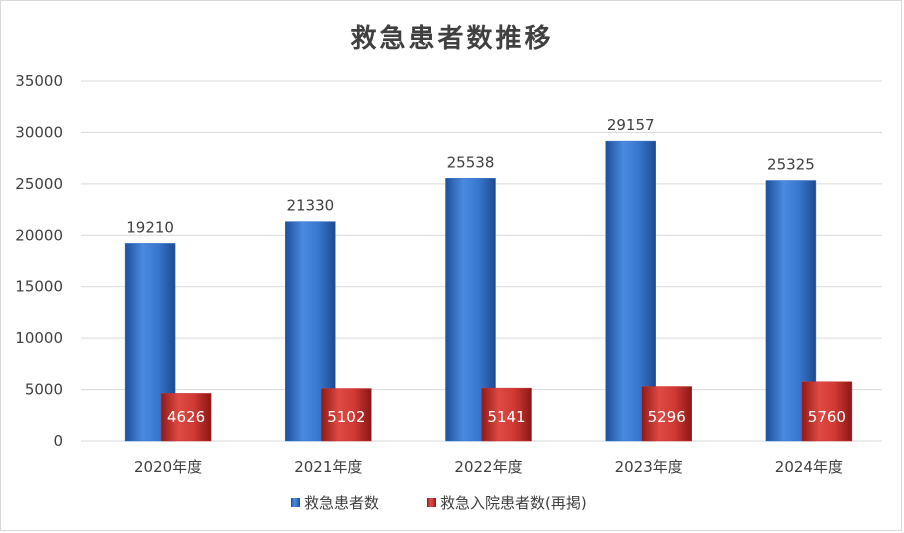  I want to click on x-category-label: 2021年度, so click(328, 467).